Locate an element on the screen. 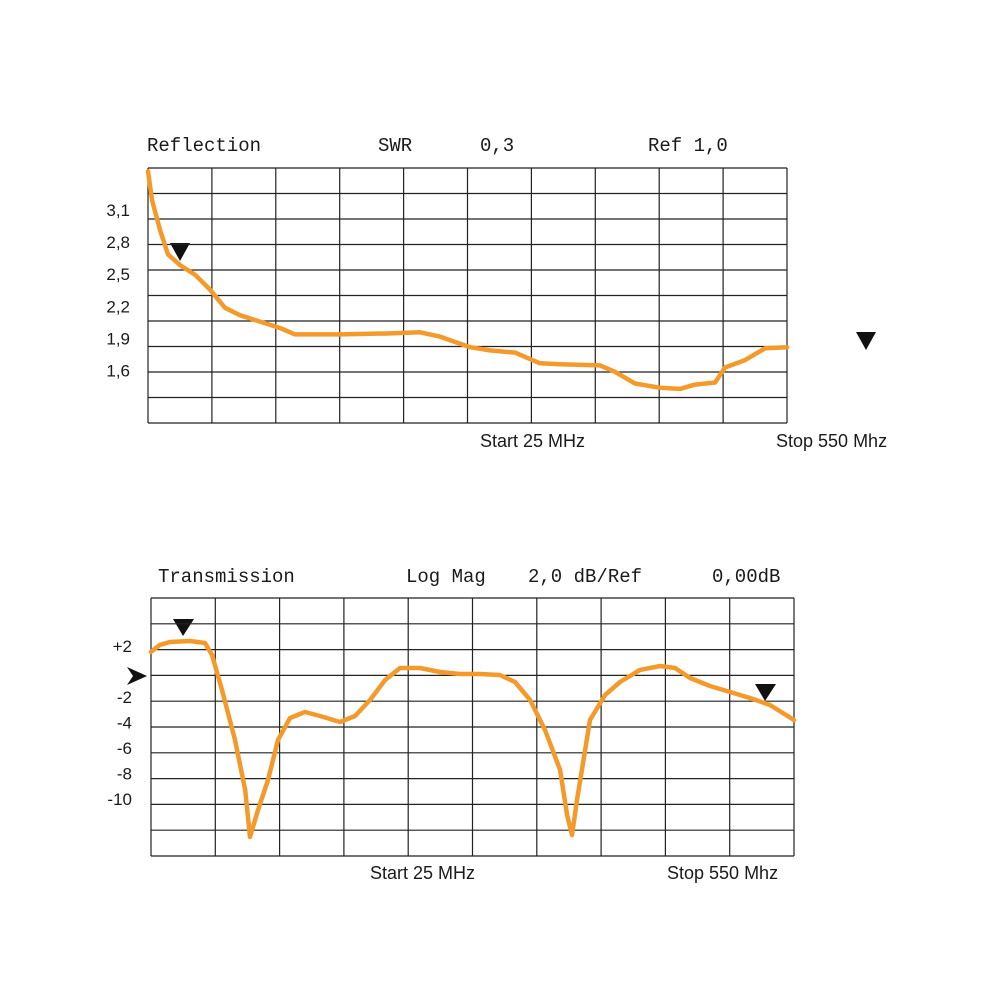  header-format: Log Mag is located at coordinates (446, 577).